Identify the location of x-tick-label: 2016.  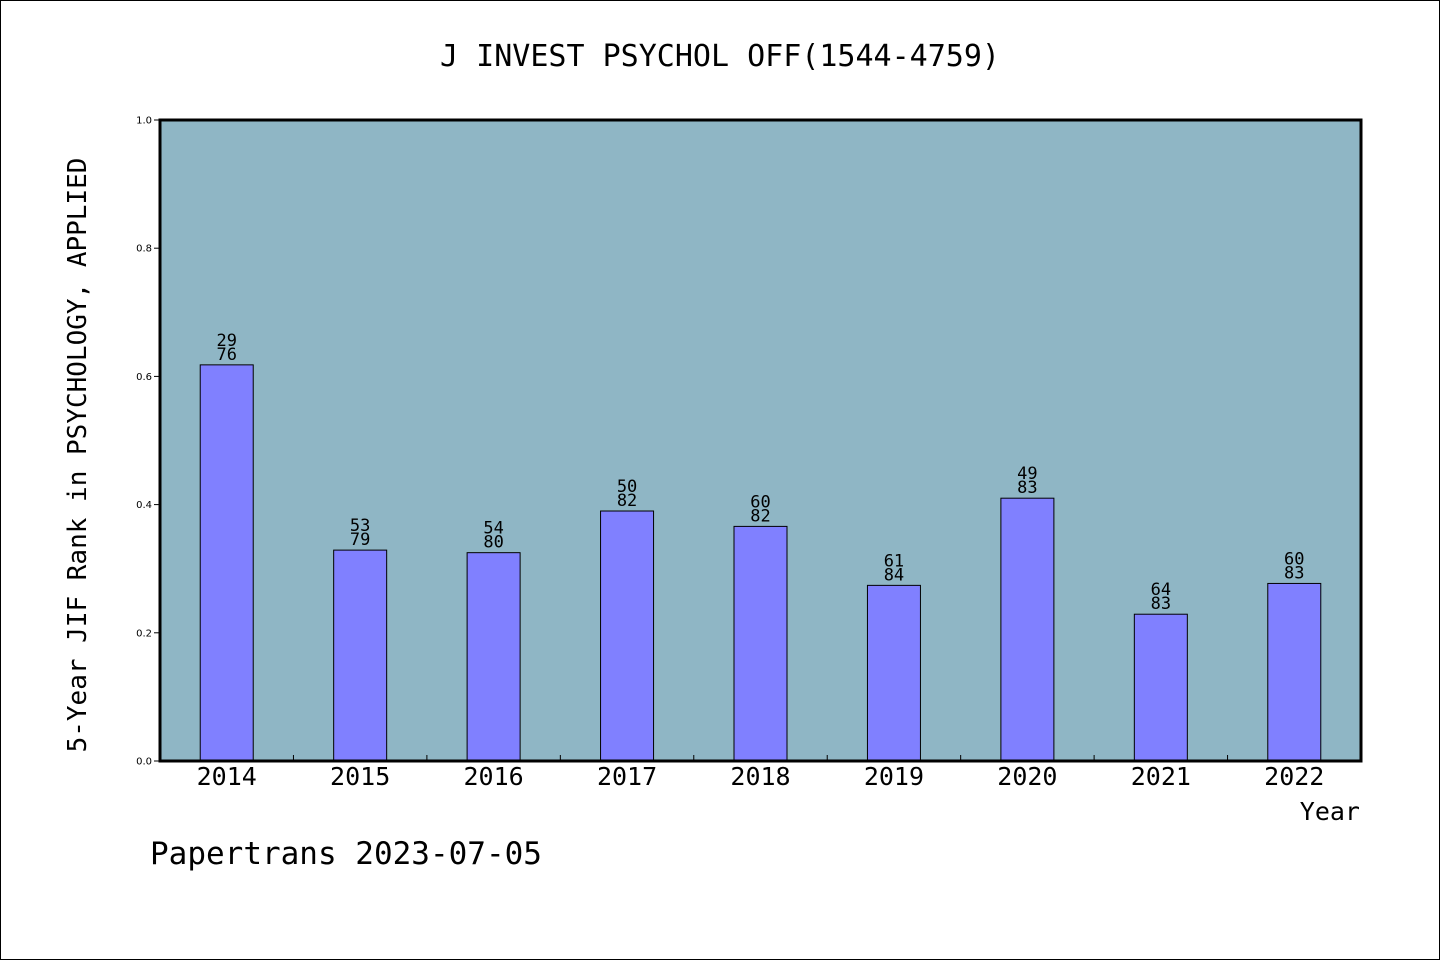
(494, 776).